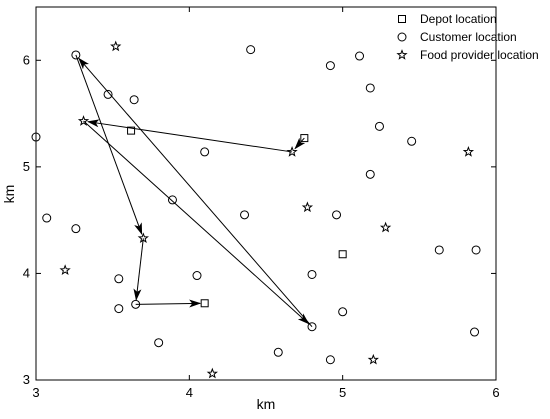 This screenshot has width=550, height=419. What do you see at coordinates (402, 37) in the screenshot?
I see `legend-customer-marker` at bounding box center [402, 37].